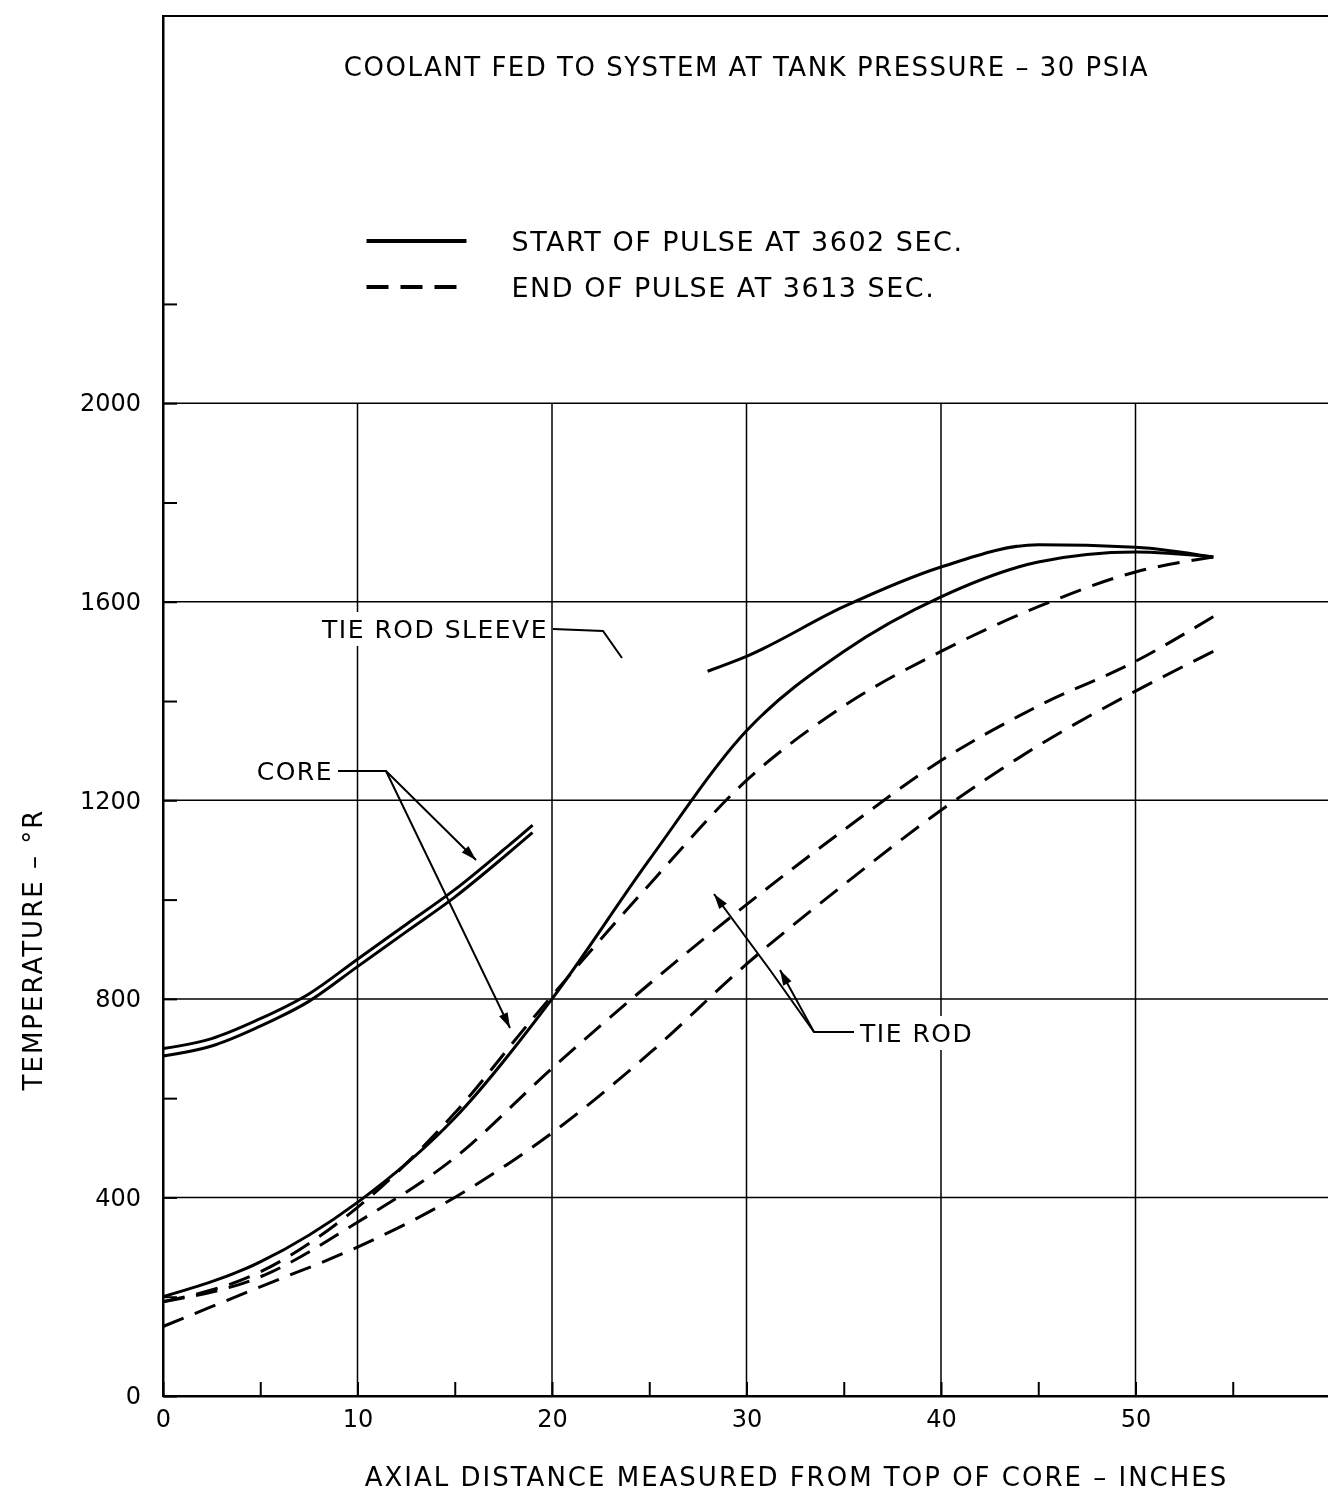  What do you see at coordinates (941, 1419) in the screenshot?
I see `x-tick-label: 40` at bounding box center [941, 1419].